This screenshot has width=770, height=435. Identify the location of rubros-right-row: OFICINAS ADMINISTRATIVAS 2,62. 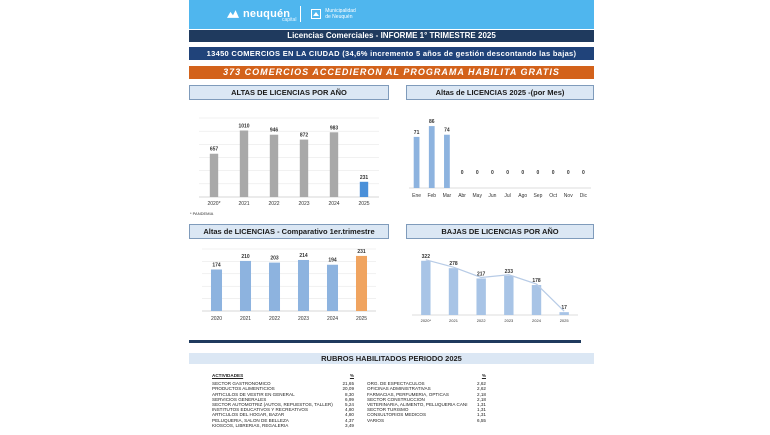
(426, 388).